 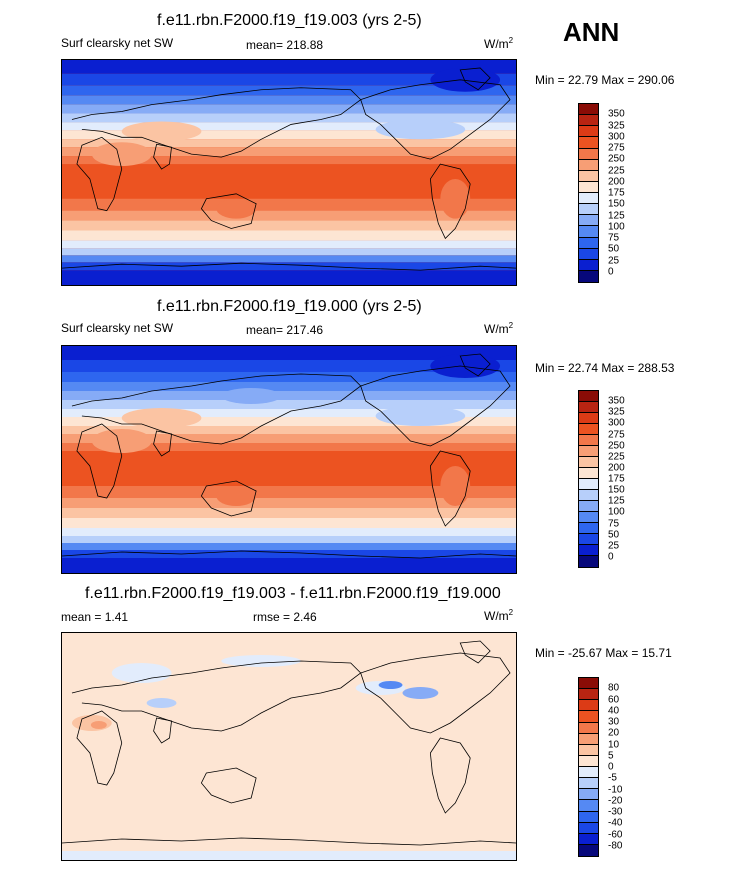 I want to click on colorbar-tick-label: 40, so click(x=614, y=711).